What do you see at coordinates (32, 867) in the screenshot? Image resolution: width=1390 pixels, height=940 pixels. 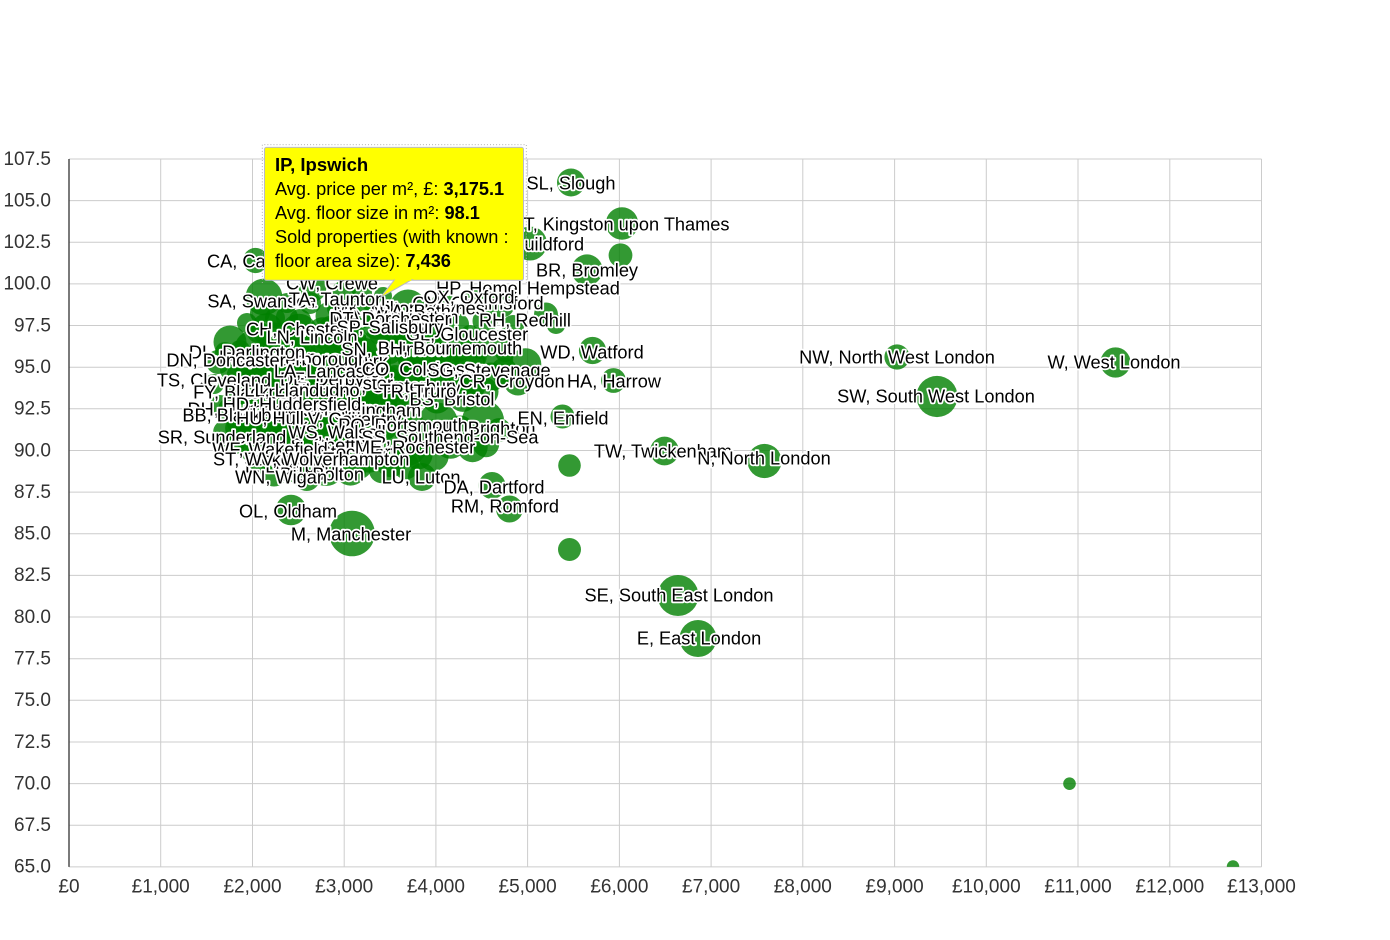 I see `svg-text: 65.0` at bounding box center [32, 867].